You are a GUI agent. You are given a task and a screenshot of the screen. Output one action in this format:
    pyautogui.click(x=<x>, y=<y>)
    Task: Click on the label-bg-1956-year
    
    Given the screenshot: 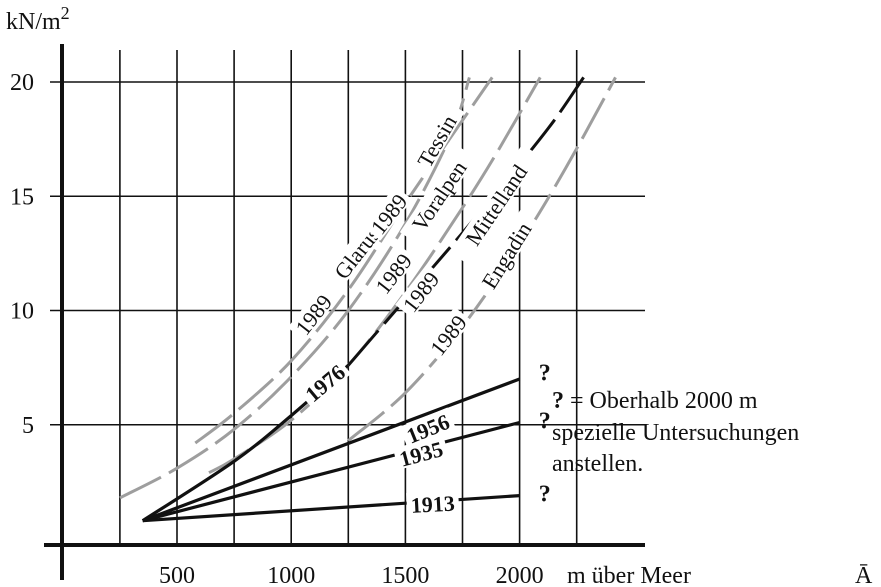 What is the action you would take?
    pyautogui.click(x=427, y=427)
    